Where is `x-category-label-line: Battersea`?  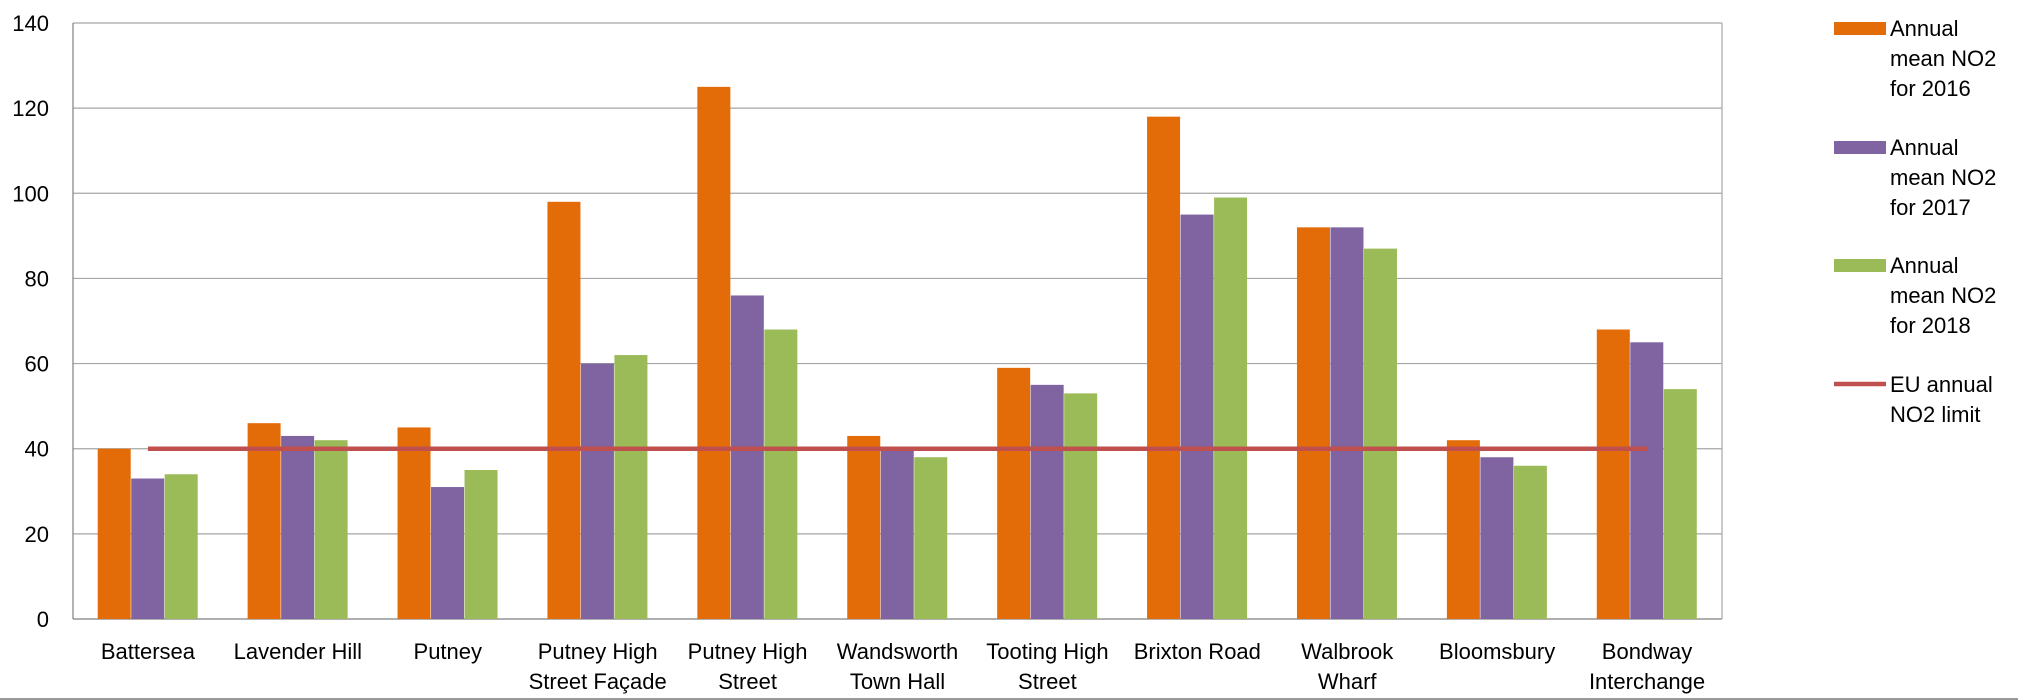
x-category-label-line: Battersea is located at coordinates (148, 651).